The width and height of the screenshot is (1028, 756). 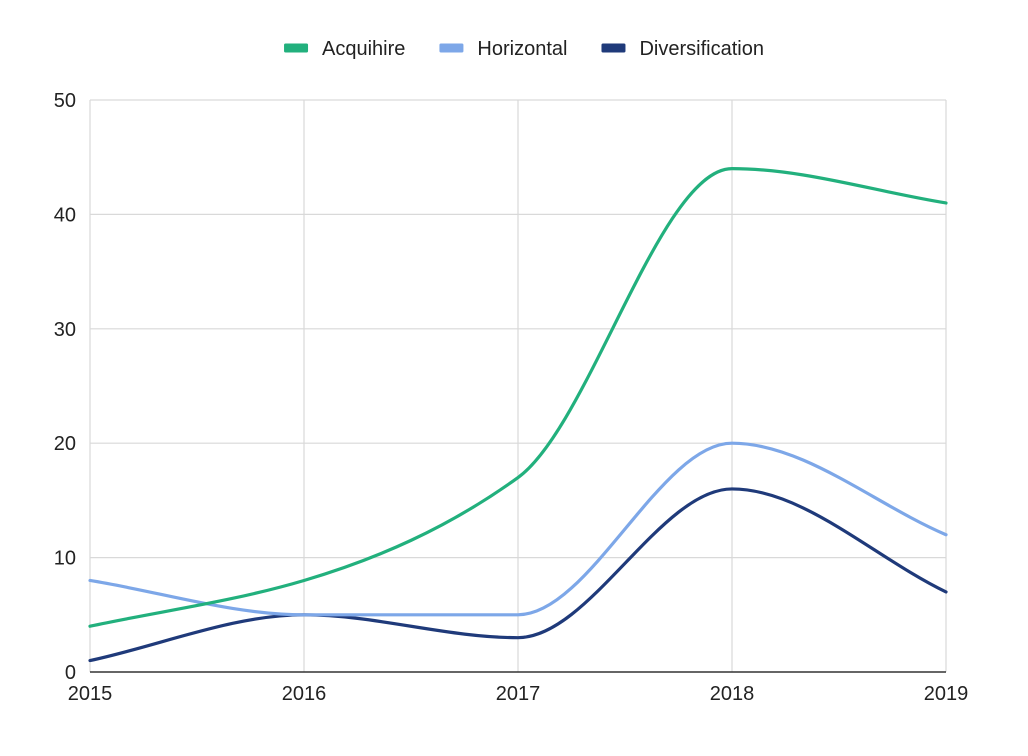 What do you see at coordinates (701, 49) in the screenshot?
I see `legend-label: Diversification` at bounding box center [701, 49].